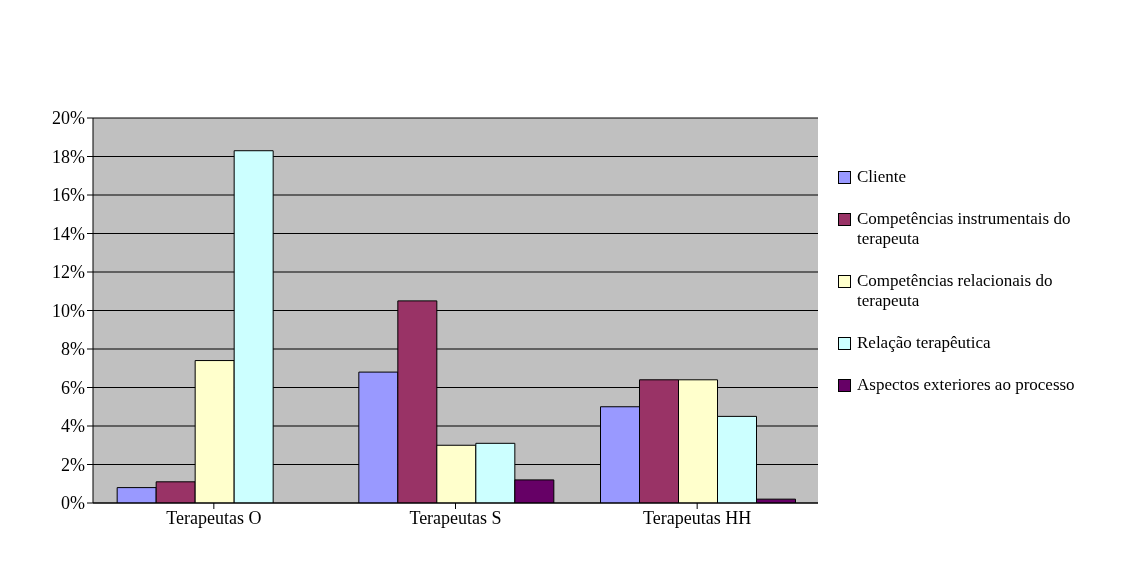  Describe the element at coordinates (68, 118) in the screenshot. I see `y-tick-label: 20%` at that location.